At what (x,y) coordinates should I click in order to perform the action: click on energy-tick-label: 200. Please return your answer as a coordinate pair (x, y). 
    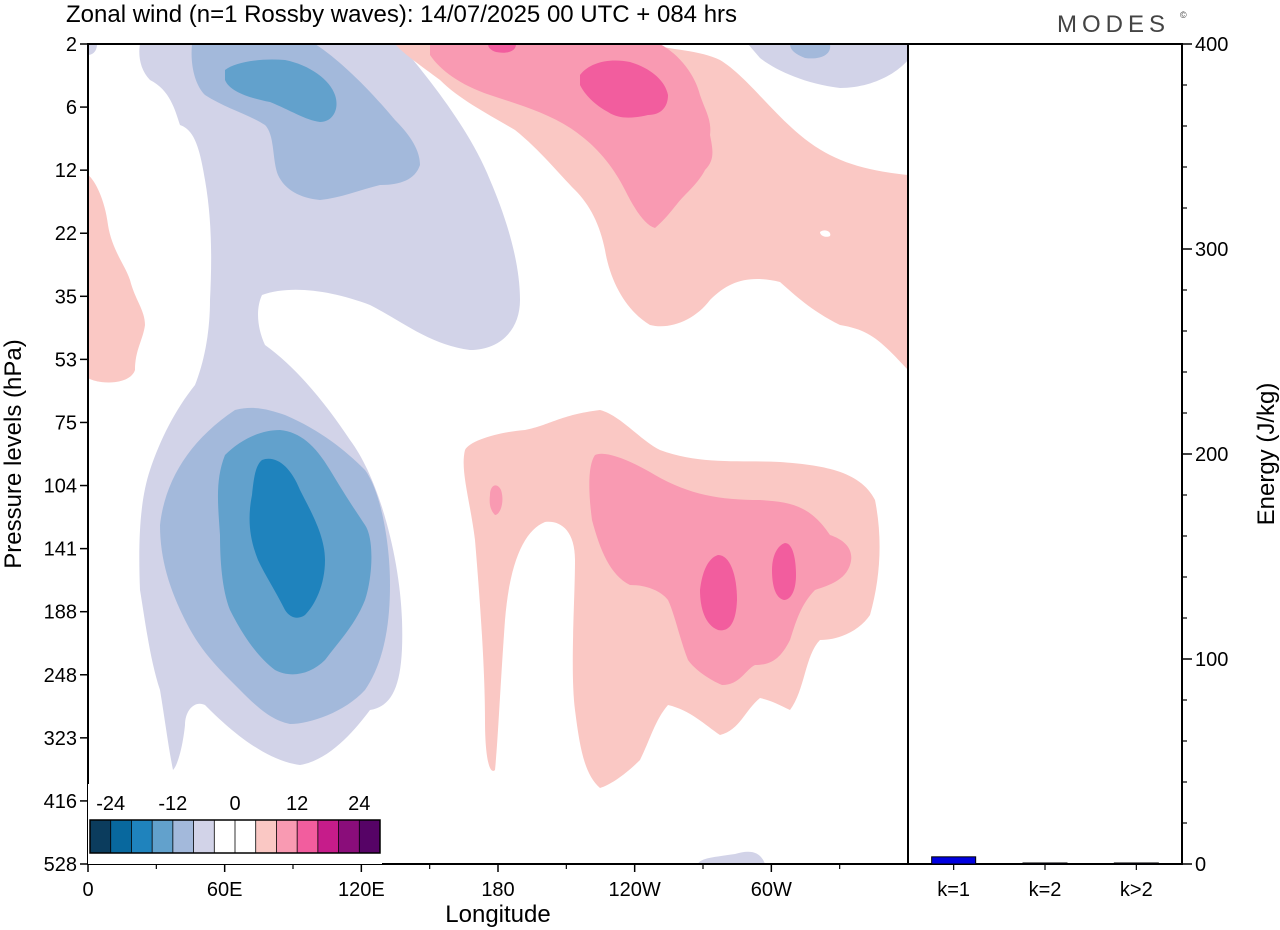
    Looking at the image, I should click on (1211, 455).